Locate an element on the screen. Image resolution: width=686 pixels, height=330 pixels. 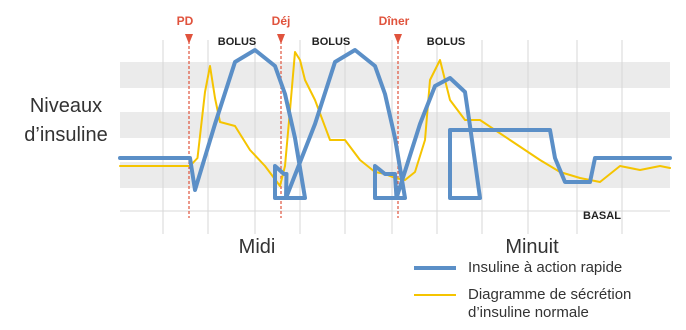
bolus-label-1: BOLUS is located at coordinates (331, 42).